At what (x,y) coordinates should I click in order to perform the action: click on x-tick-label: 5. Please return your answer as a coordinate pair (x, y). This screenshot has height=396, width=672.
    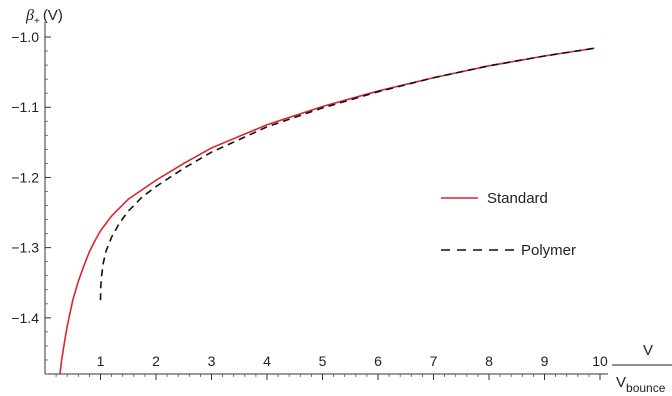
    Looking at the image, I should click on (323, 361).